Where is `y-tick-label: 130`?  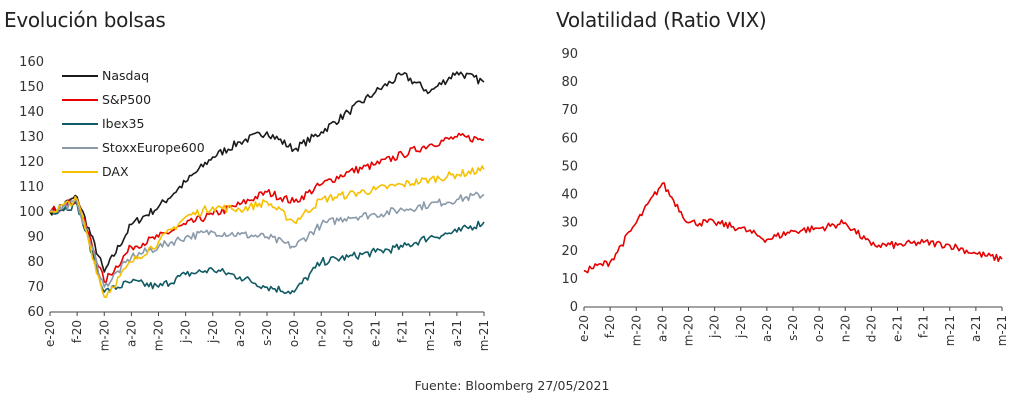 y-tick-label: 130 is located at coordinates (31, 137).